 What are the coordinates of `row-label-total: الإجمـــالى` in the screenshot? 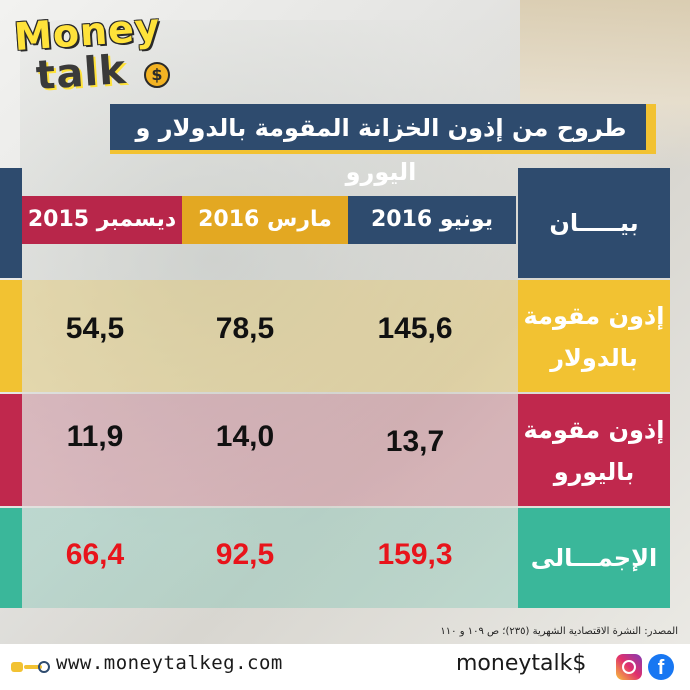 It's located at (594, 558).